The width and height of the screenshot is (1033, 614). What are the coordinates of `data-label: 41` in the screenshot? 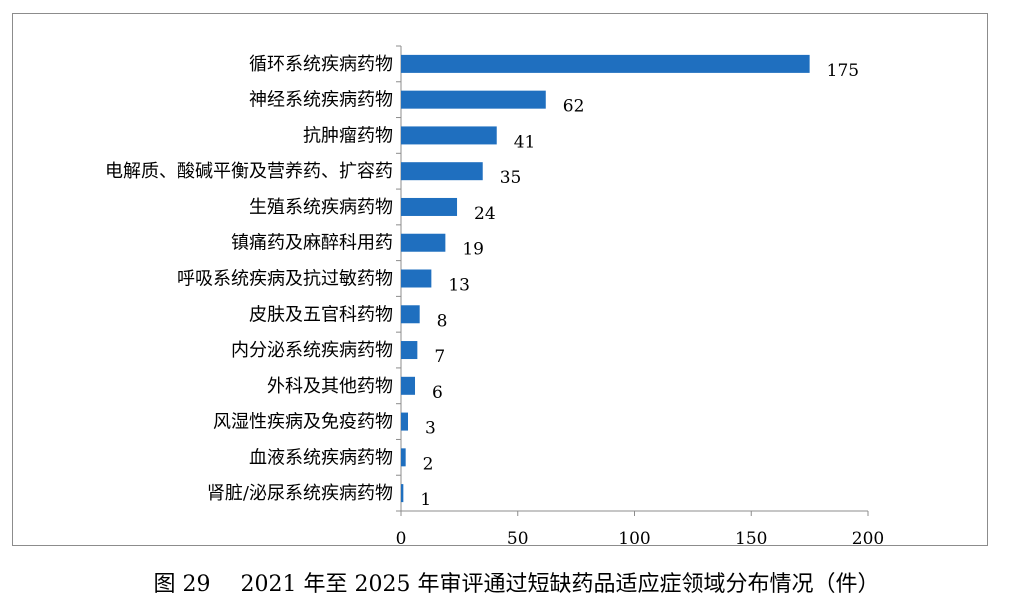 It's located at (525, 142).